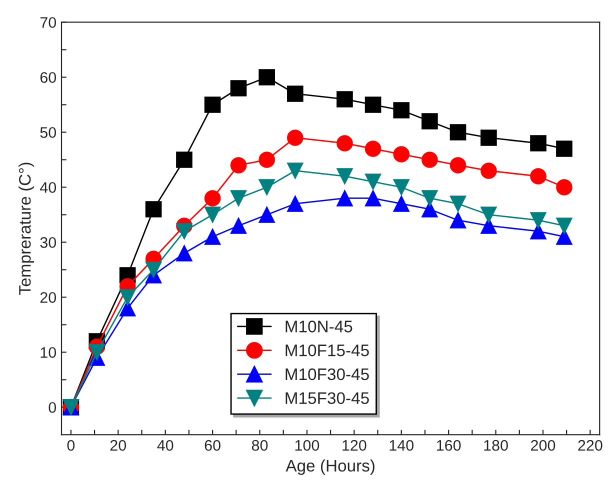 This screenshot has height=494, width=615. What do you see at coordinates (307, 445) in the screenshot?
I see `x-tick-label: 100` at bounding box center [307, 445].